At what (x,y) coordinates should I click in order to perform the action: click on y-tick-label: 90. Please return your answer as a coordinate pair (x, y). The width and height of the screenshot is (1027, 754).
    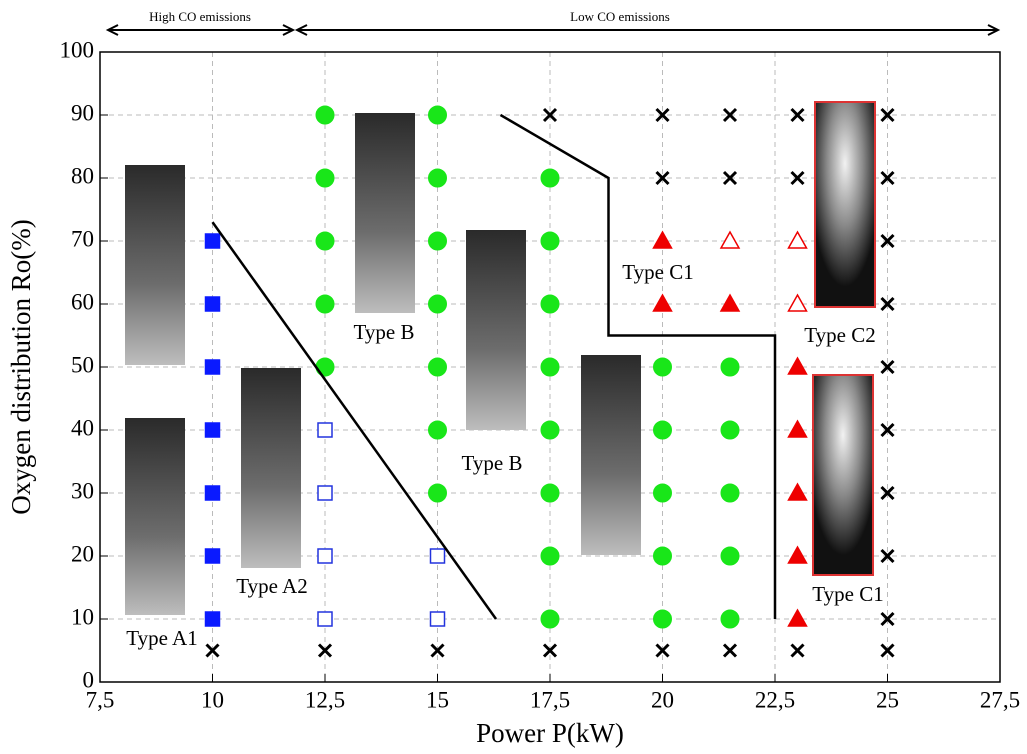
    Looking at the image, I should click on (82, 112).